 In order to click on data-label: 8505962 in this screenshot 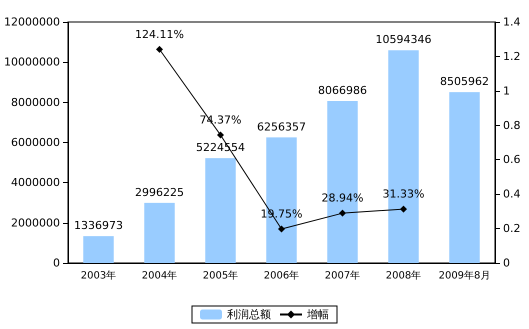, I will do `click(464, 81)`.